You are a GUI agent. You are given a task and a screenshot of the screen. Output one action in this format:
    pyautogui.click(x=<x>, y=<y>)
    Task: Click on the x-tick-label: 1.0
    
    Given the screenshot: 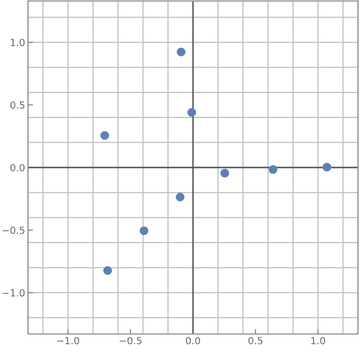 What is the action you would take?
    pyautogui.click(x=318, y=340)
    